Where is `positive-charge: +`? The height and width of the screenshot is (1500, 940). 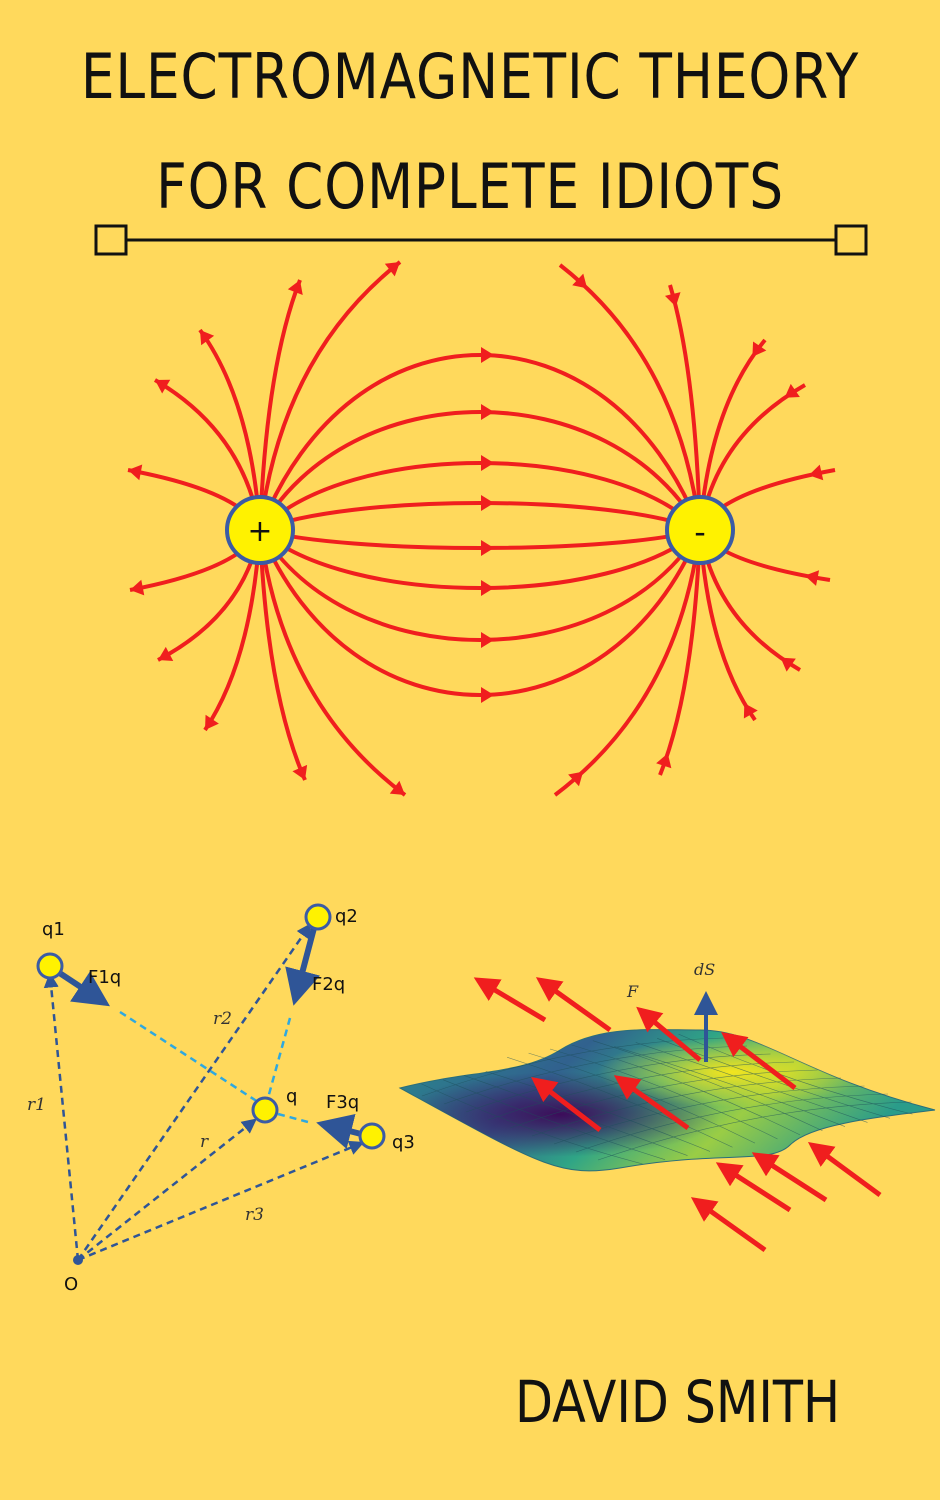
positive-charge: + is located at coordinates (260, 530).